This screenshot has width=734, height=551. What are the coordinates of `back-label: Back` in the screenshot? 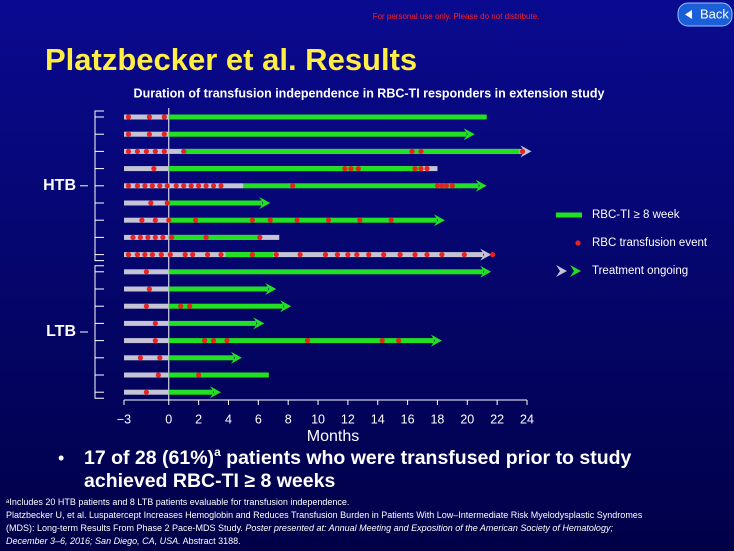 It's located at (714, 13).